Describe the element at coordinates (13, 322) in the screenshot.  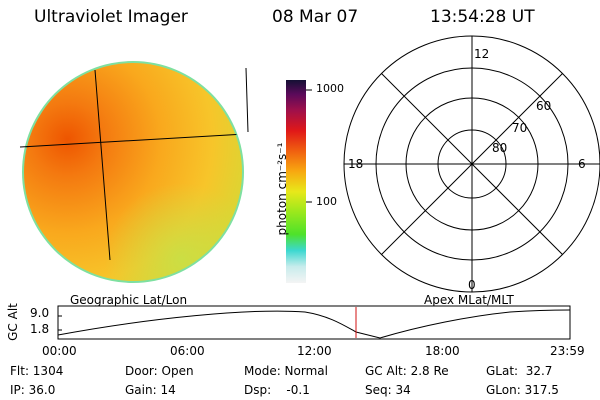
I see `timeline-ylabel: GC Alt` at that location.